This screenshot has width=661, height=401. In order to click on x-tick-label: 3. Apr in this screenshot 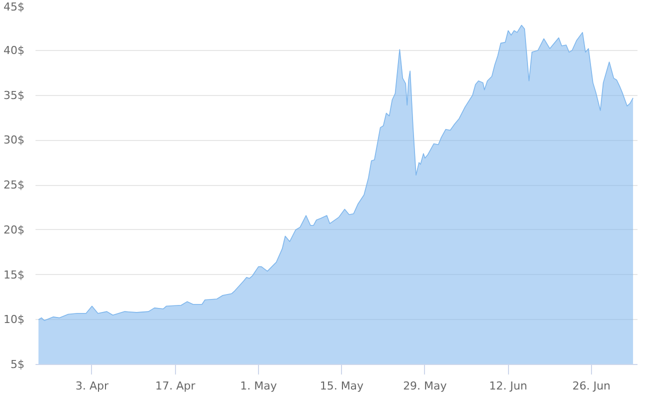, I will do `click(92, 386)`.